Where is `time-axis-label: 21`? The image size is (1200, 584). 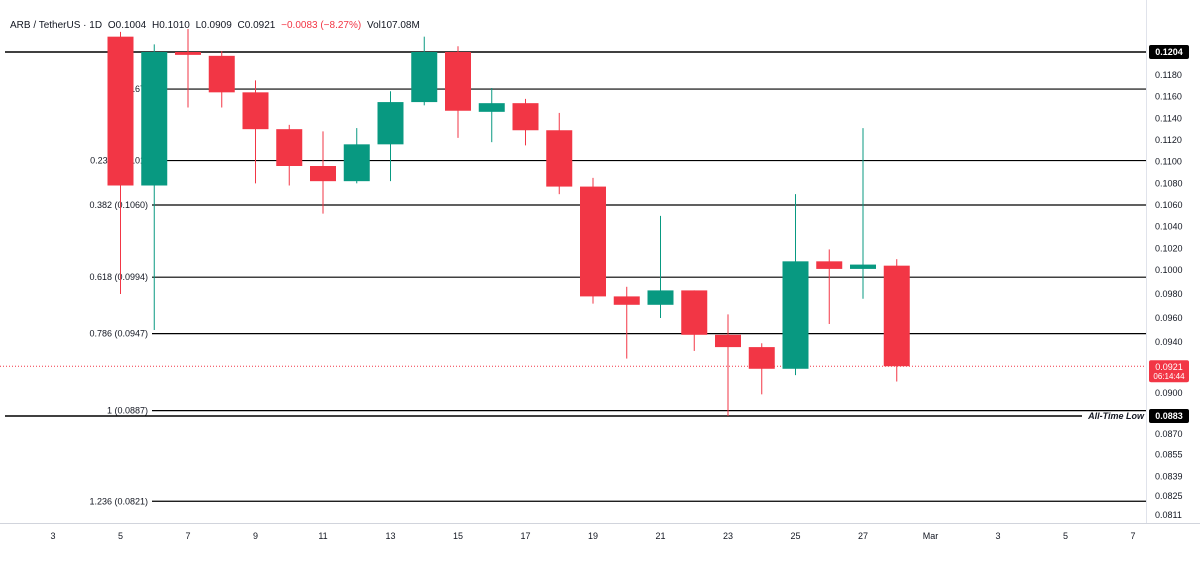 time-axis-label: 21 is located at coordinates (660, 536).